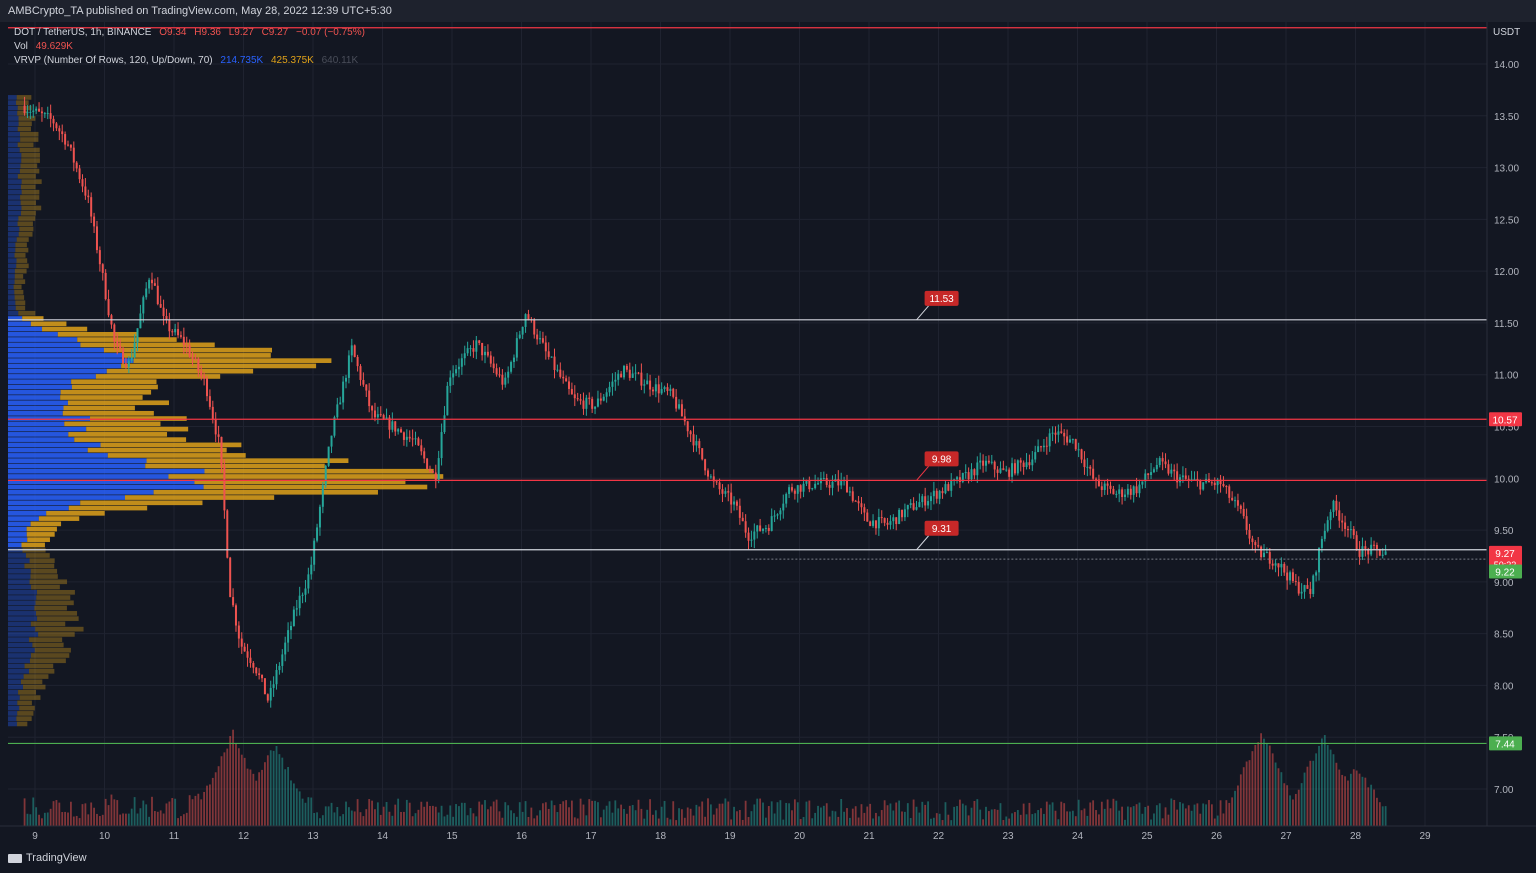 This screenshot has width=1536, height=873. I want to click on vol-label: Vol, so click(21, 46).